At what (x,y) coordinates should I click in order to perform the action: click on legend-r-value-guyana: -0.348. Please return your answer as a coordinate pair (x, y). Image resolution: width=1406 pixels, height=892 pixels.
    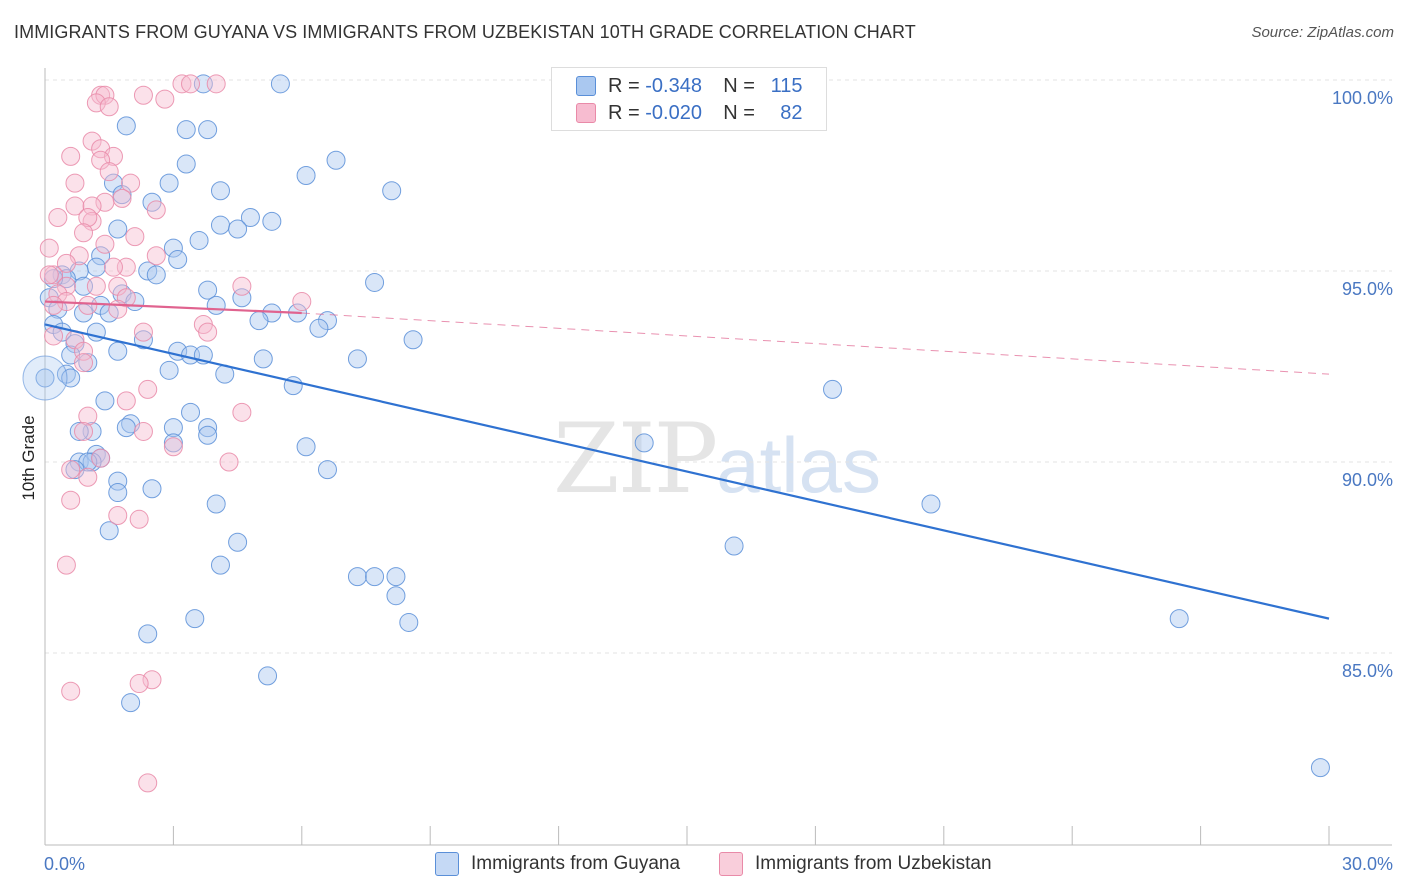
    Looking at the image, I should click on (673, 85).